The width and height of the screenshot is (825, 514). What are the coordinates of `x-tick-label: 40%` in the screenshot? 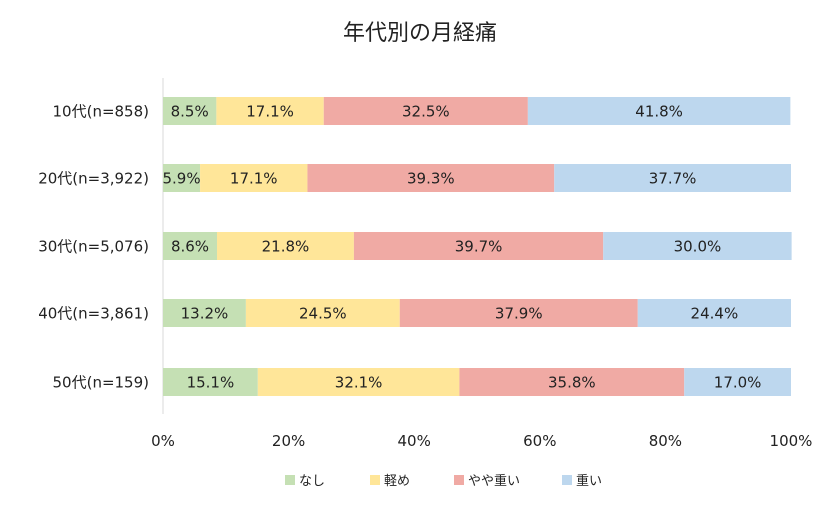 It's located at (414, 441).